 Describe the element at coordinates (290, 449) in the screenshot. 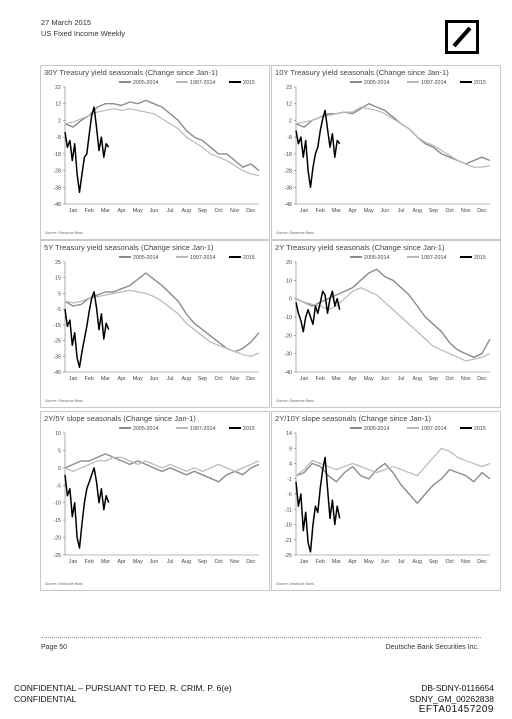

I see `y-tick-label-1: 9` at that location.